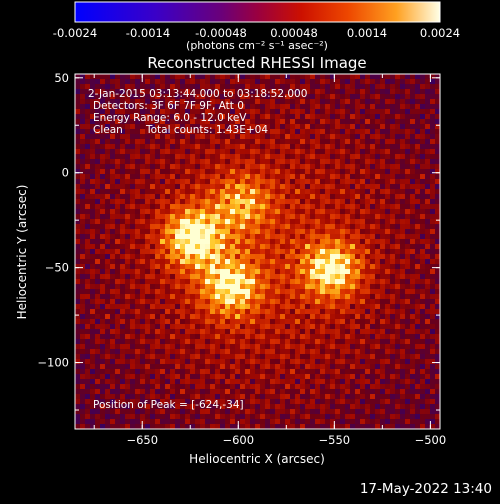  Describe the element at coordinates (53, 363) in the screenshot. I see `y-tick-label: −100` at that location.